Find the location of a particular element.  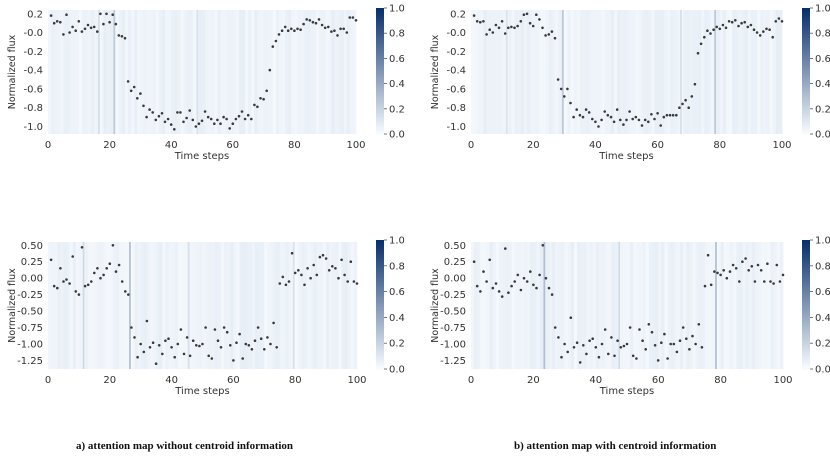

x-tick-label: 0 is located at coordinates (48, 145).